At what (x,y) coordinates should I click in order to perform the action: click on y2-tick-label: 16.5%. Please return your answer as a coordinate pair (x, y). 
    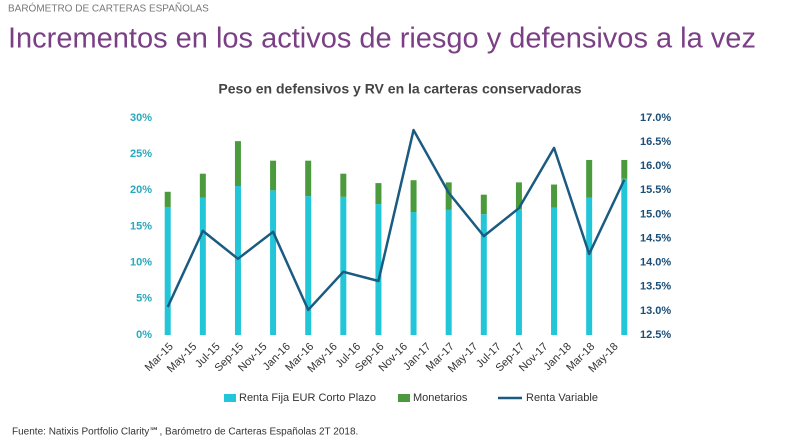
    Looking at the image, I should click on (655, 142).